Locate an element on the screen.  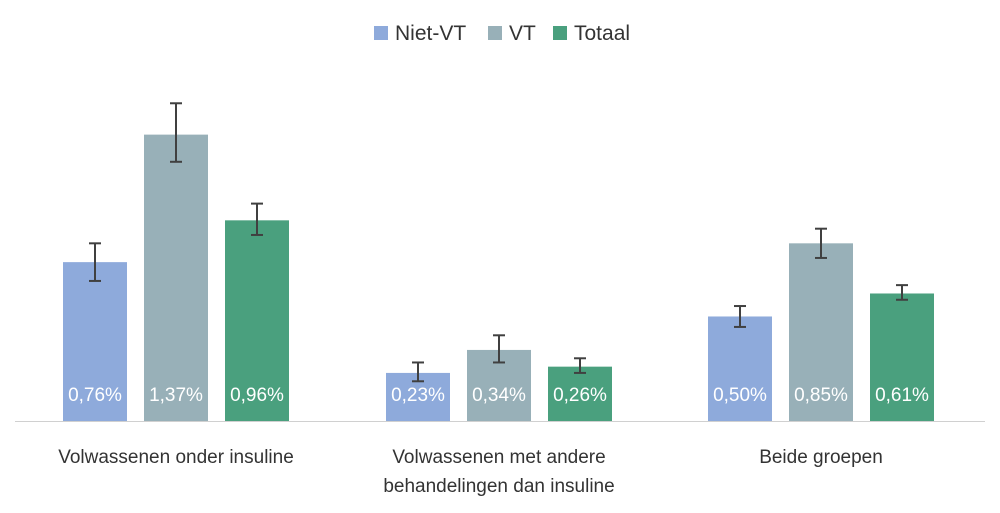
bar-label-2-2: 0,61% is located at coordinates (902, 395).